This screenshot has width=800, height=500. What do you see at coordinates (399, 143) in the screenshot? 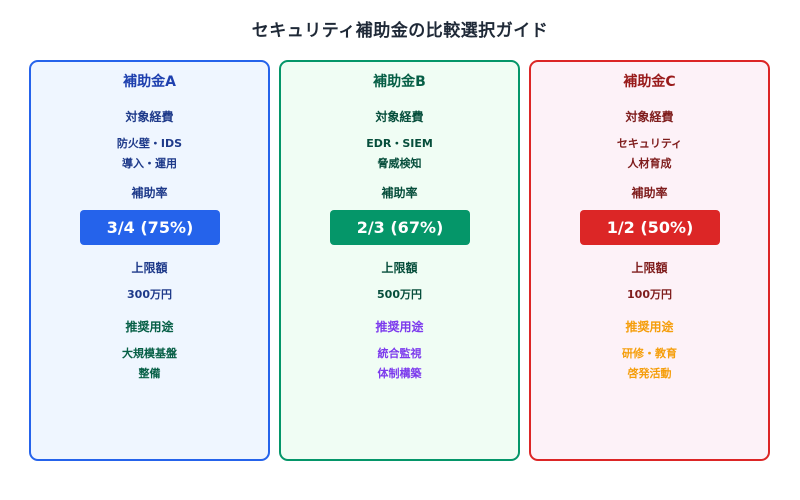
I see `target-costs-line-1: EDR・SIEM` at bounding box center [399, 143].